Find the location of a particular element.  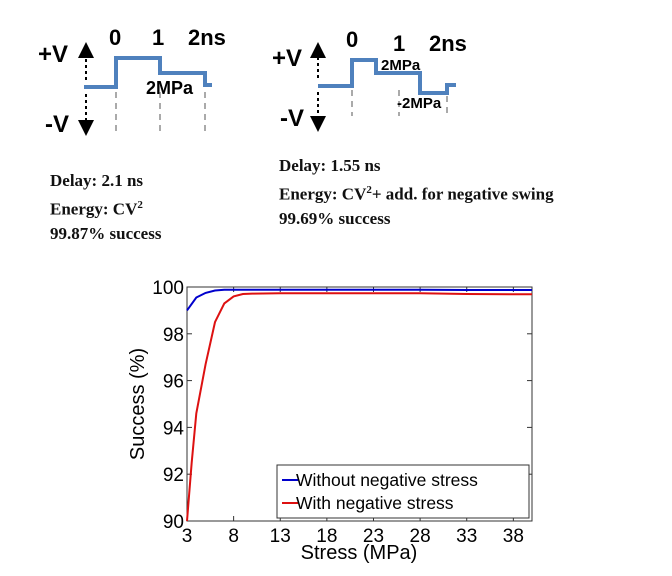

x-tick-label: 3 is located at coordinates (187, 536).